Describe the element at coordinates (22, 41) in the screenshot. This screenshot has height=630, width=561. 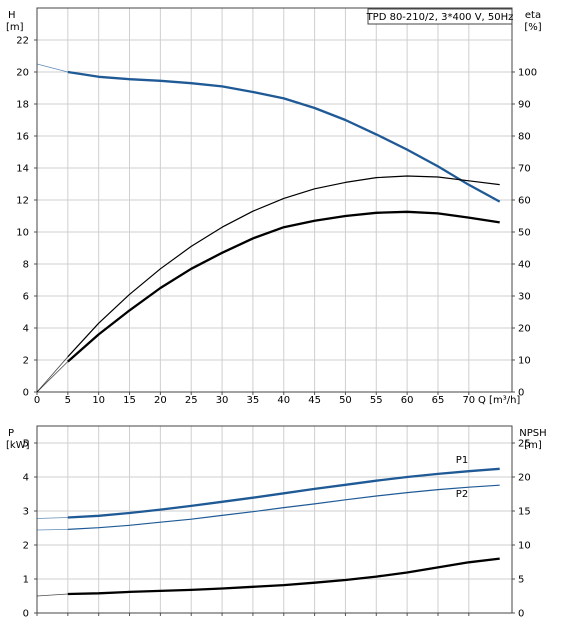
I see `y-left-tick-label: 22` at that location.